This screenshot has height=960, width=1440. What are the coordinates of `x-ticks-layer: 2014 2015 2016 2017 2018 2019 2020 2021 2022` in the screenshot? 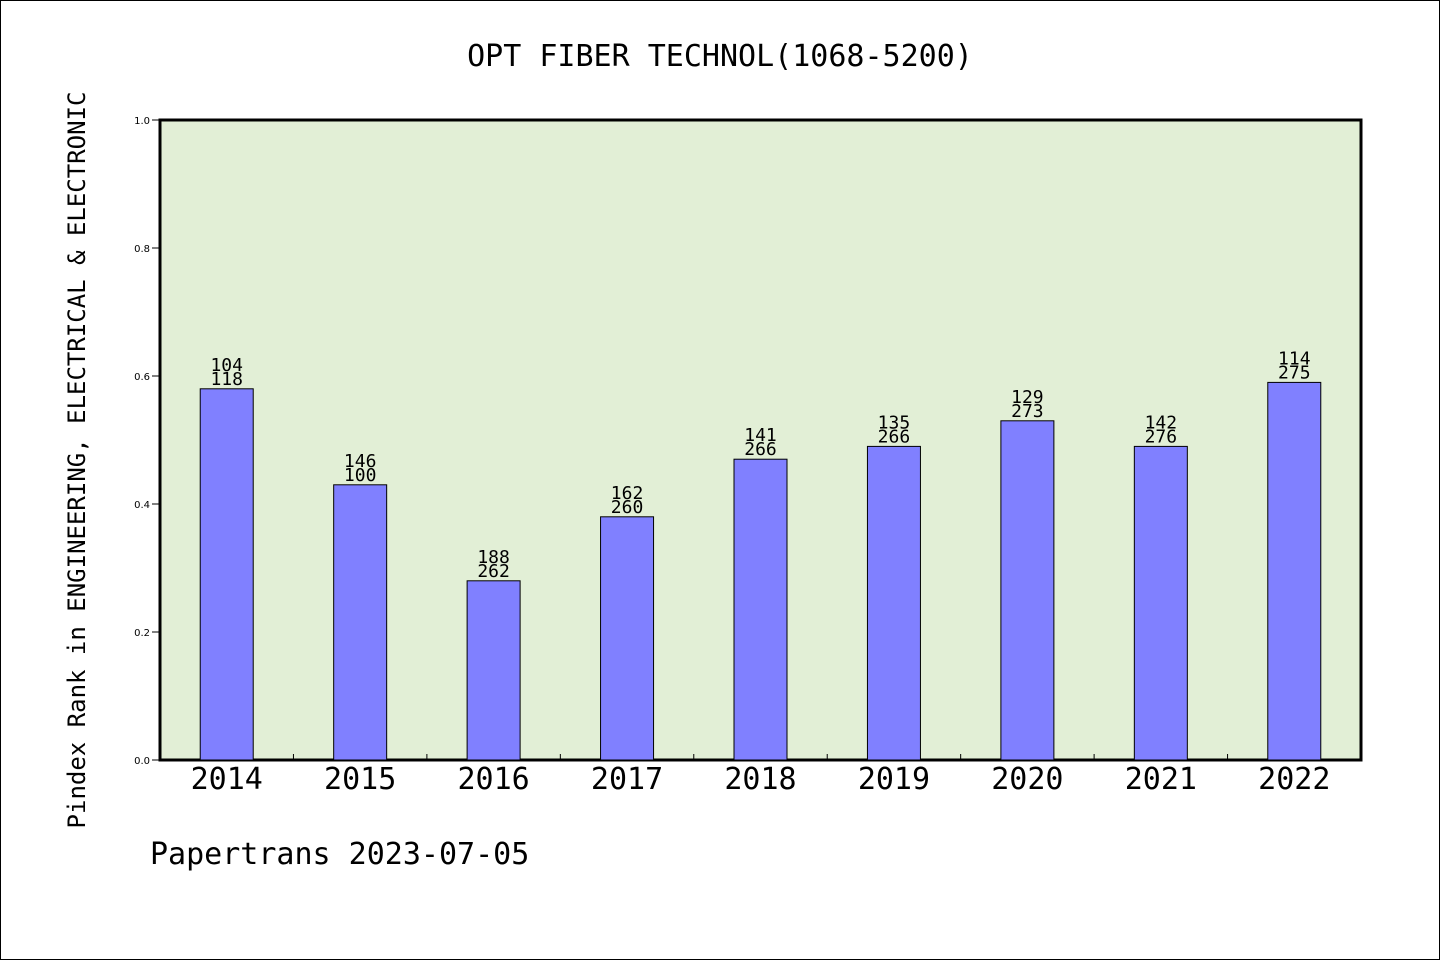 It's located at (760, 775).